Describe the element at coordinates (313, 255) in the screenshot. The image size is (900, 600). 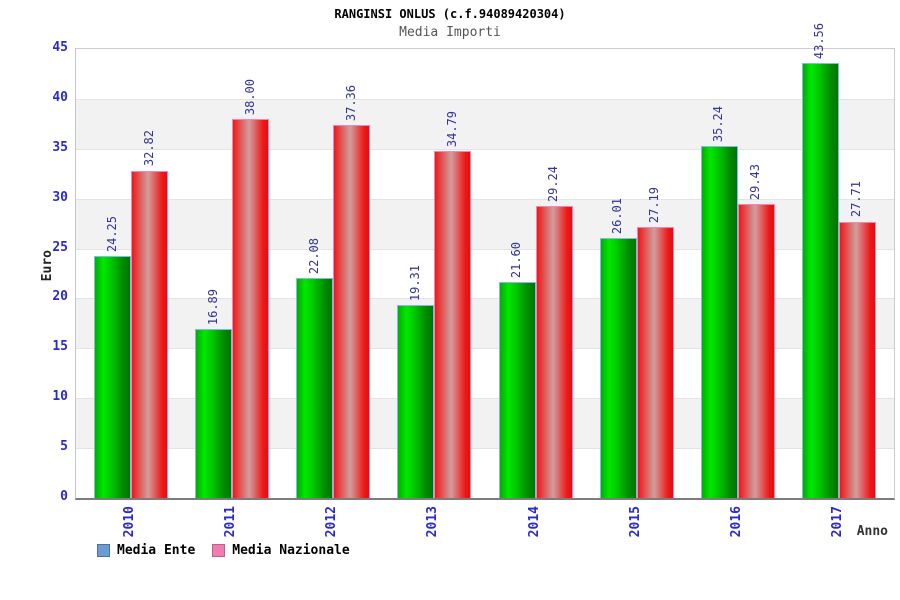
I see `bar-value-label: 22.08` at that location.